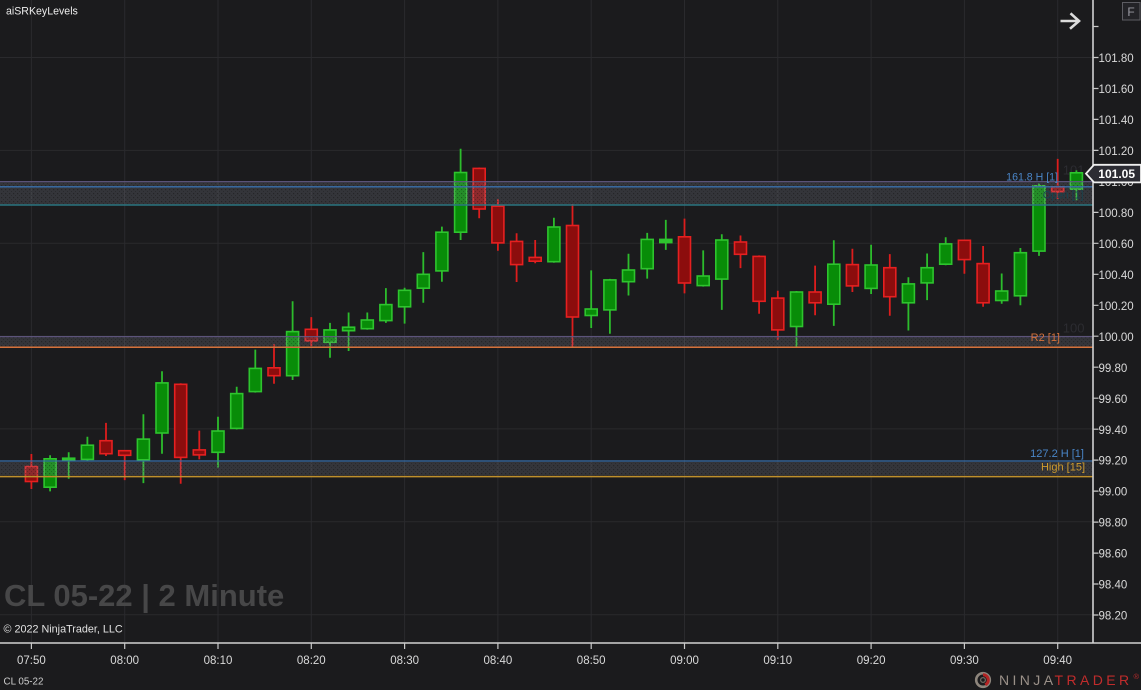 This screenshot has width=1141, height=690. I want to click on svg-text: © 2022 NinjaTrader, LLC, so click(63, 630).